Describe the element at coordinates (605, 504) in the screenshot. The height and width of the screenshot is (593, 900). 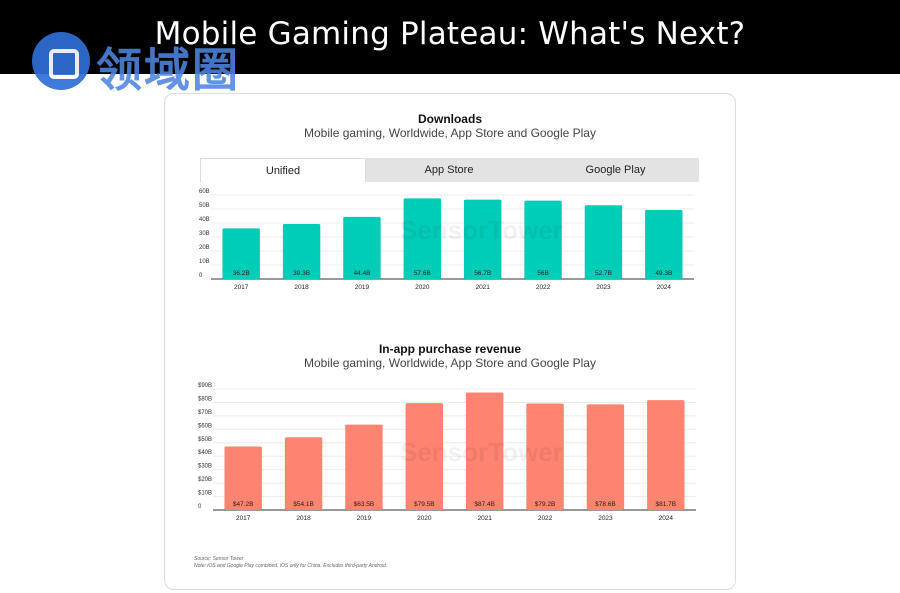
I see `bar-value-label: $78.6B` at that location.